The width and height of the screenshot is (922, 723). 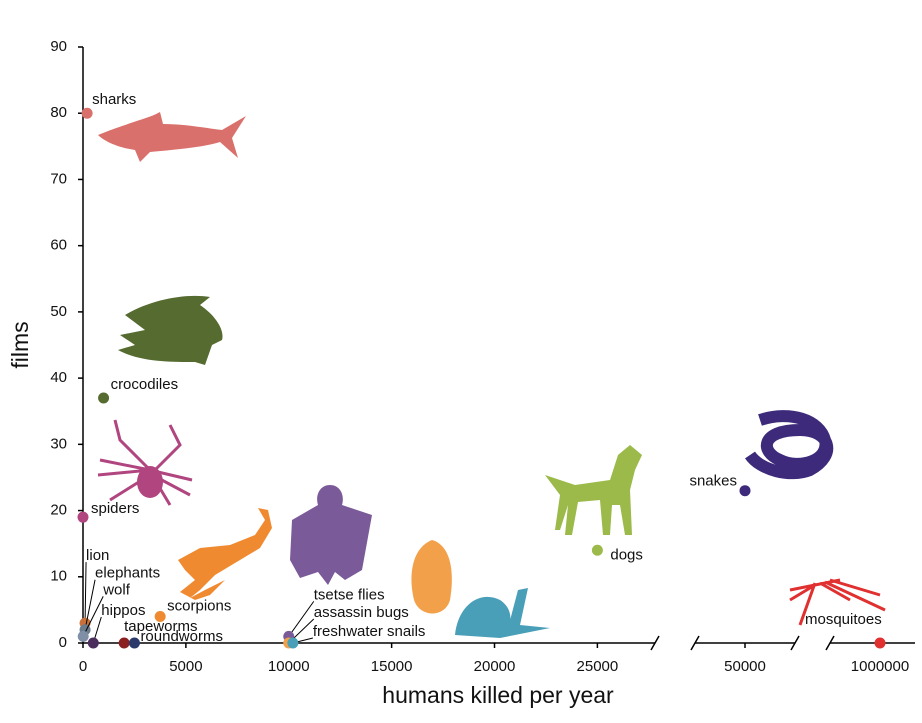 What do you see at coordinates (361, 612) in the screenshot?
I see `point-label: assassin bugs` at bounding box center [361, 612].